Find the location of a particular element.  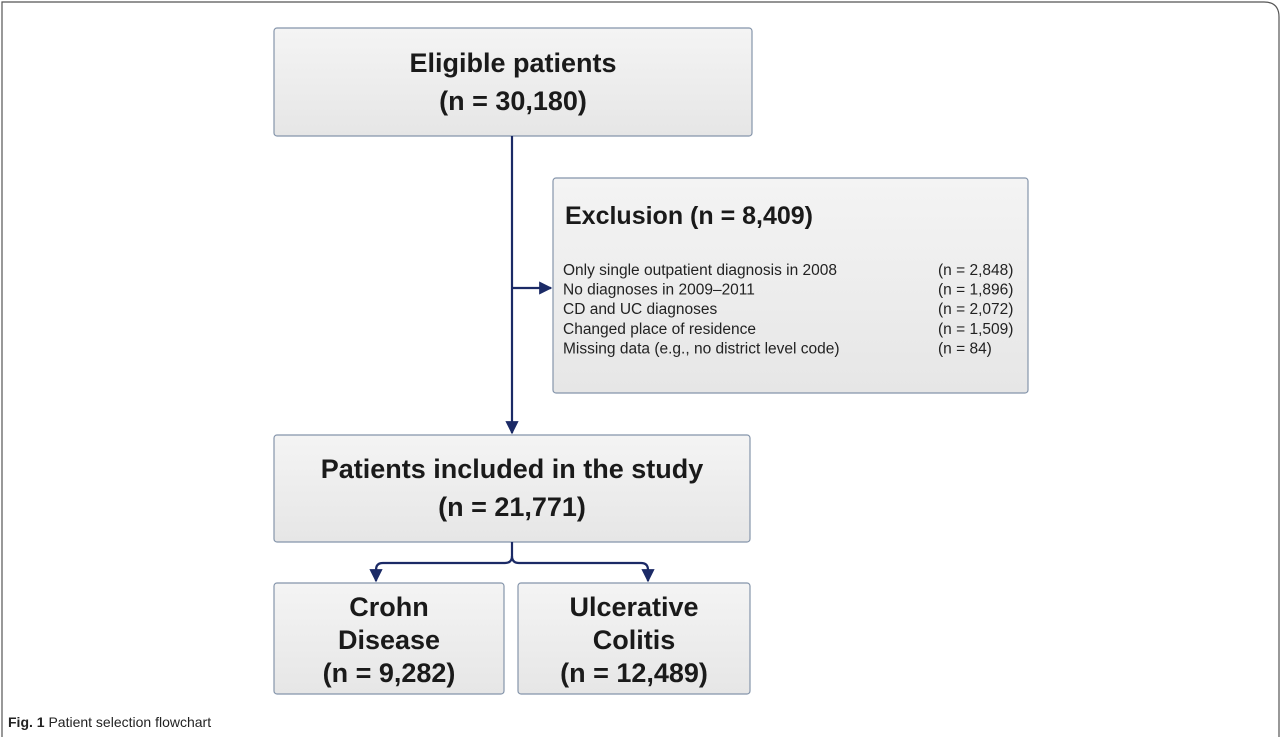

included-title: Patients included in the study is located at coordinates (512, 469).